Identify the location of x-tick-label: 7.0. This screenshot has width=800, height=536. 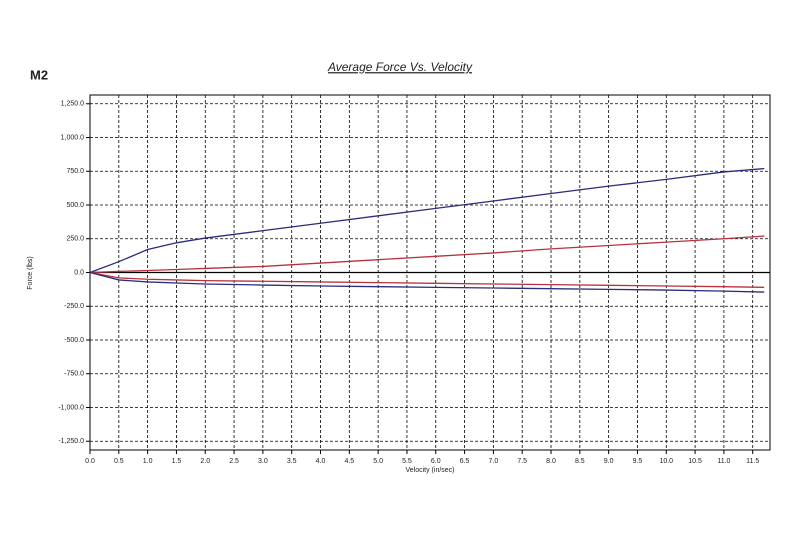
(494, 461).